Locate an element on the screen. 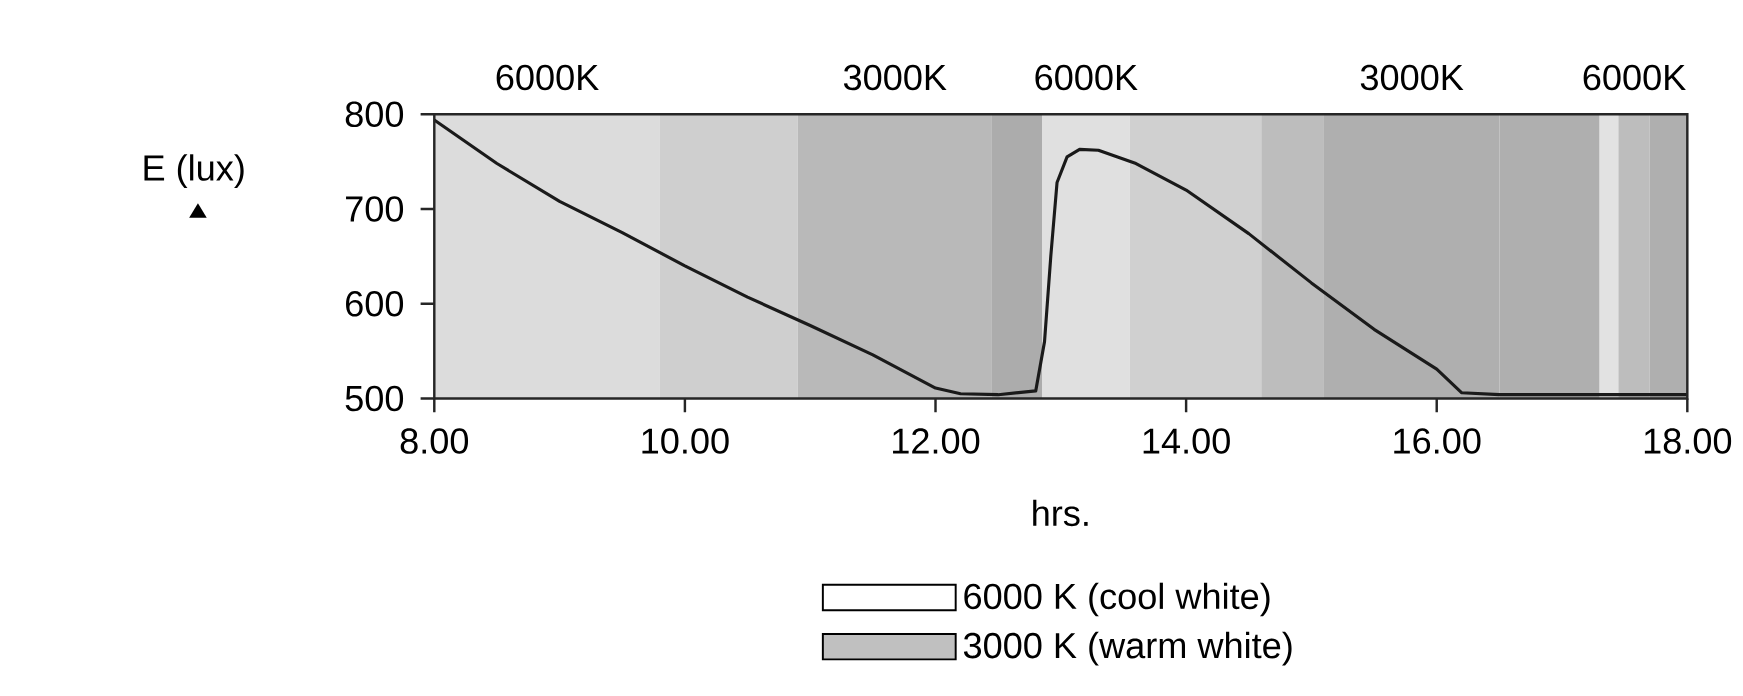  x-tick-label: 8.00 is located at coordinates (434, 441).